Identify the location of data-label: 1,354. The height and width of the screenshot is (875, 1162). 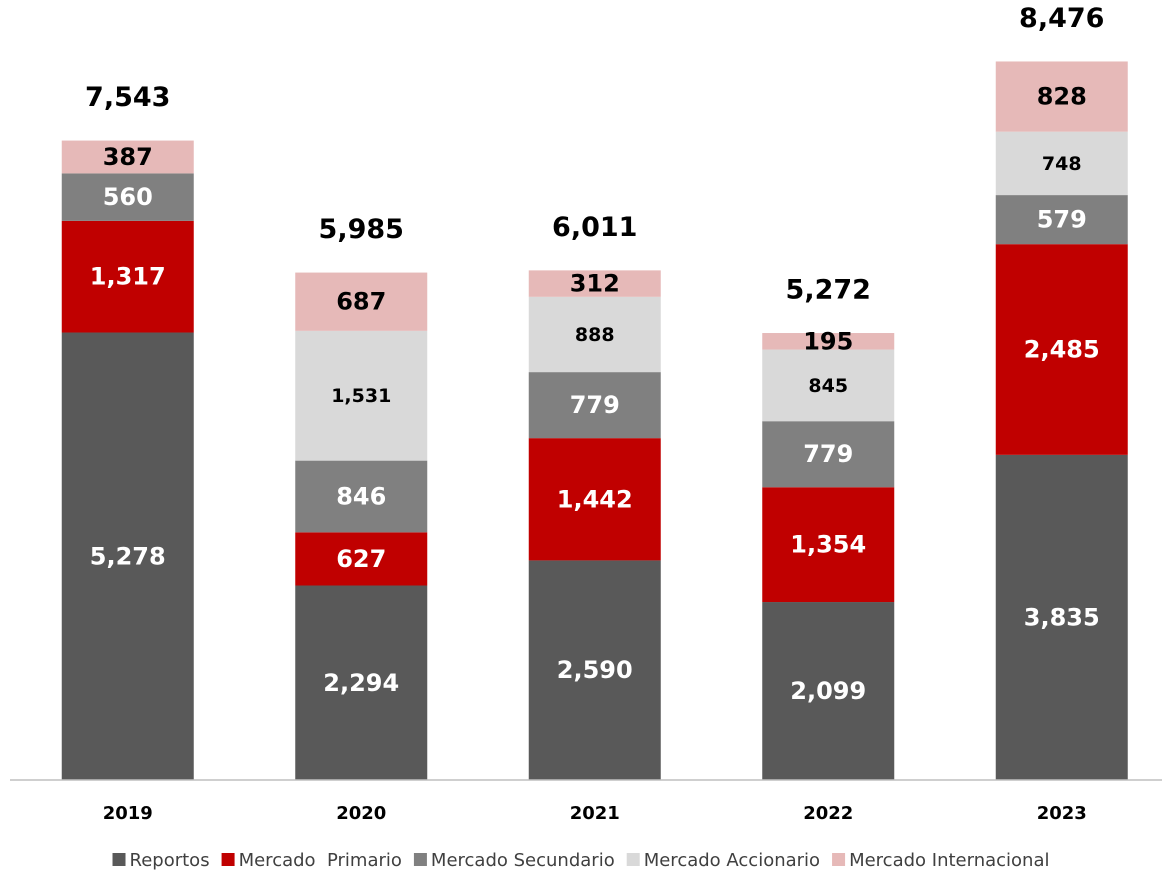
(828, 545).